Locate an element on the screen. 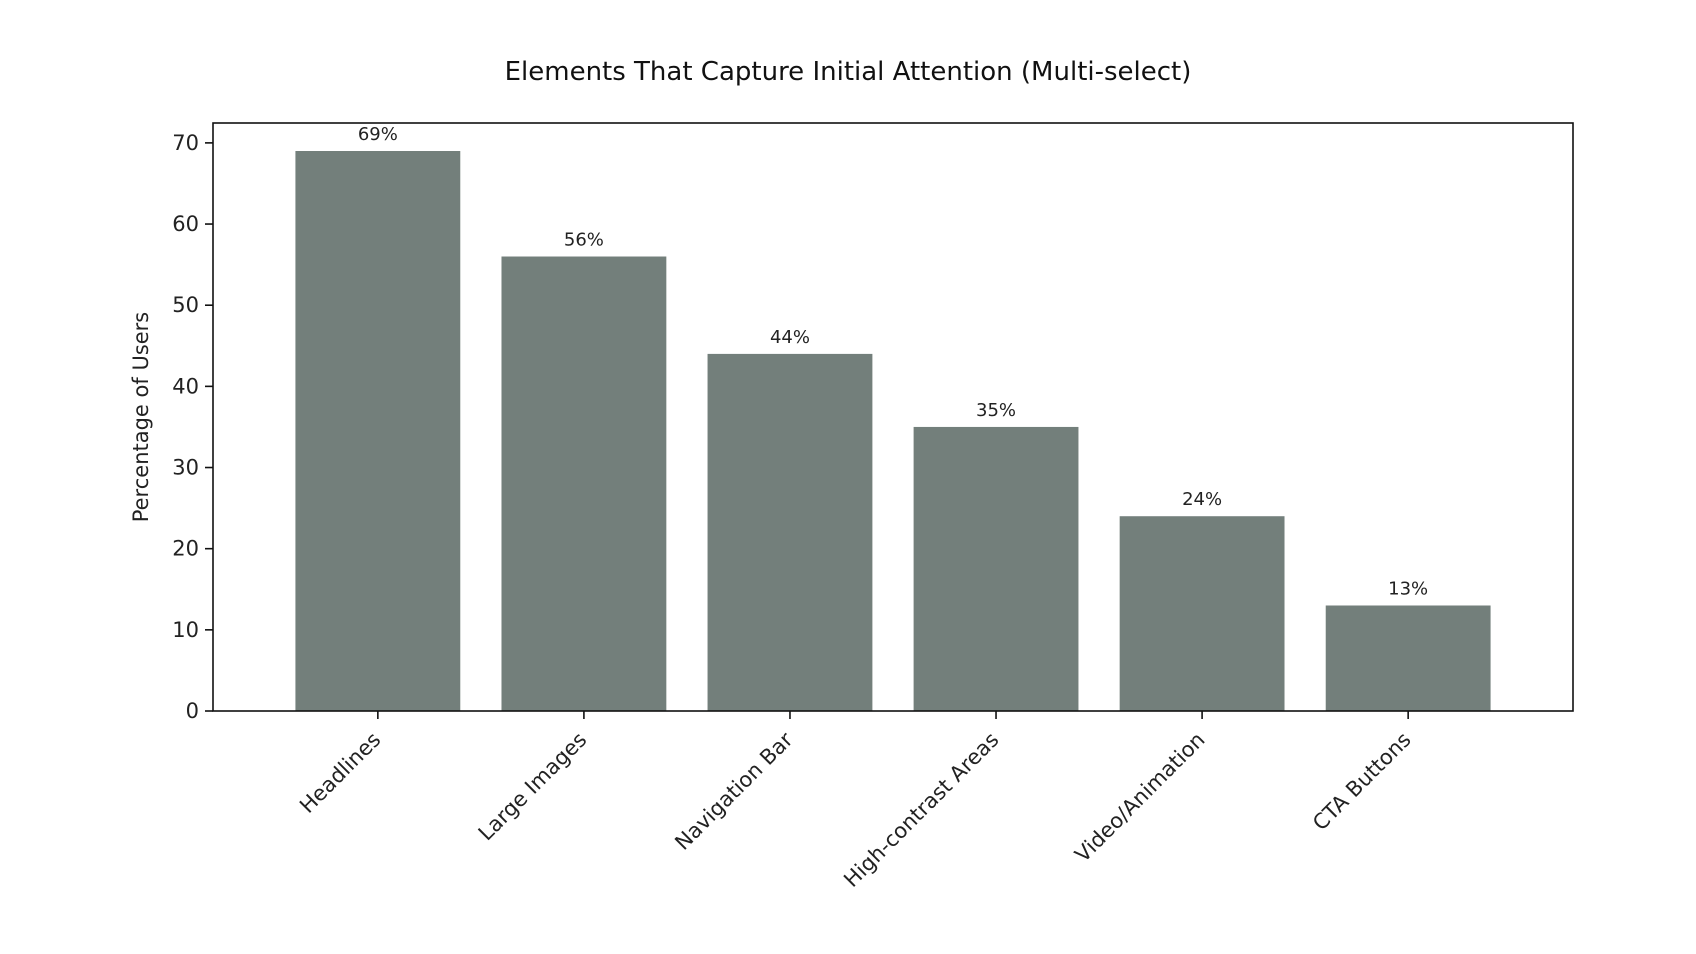 The image size is (1696, 954). x-tick-label: Headlines is located at coordinates (340, 773).